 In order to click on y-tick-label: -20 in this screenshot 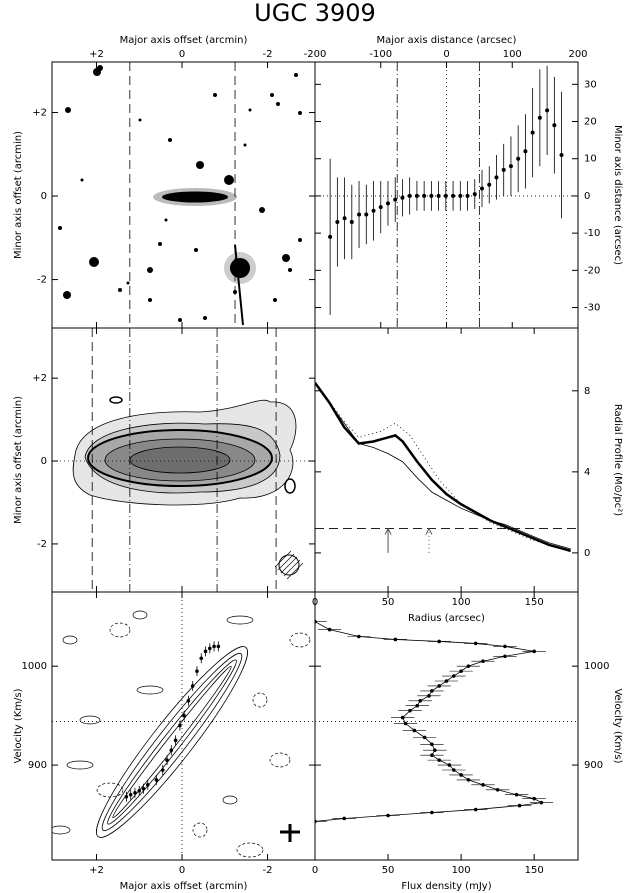, I will do `click(592, 270)`.